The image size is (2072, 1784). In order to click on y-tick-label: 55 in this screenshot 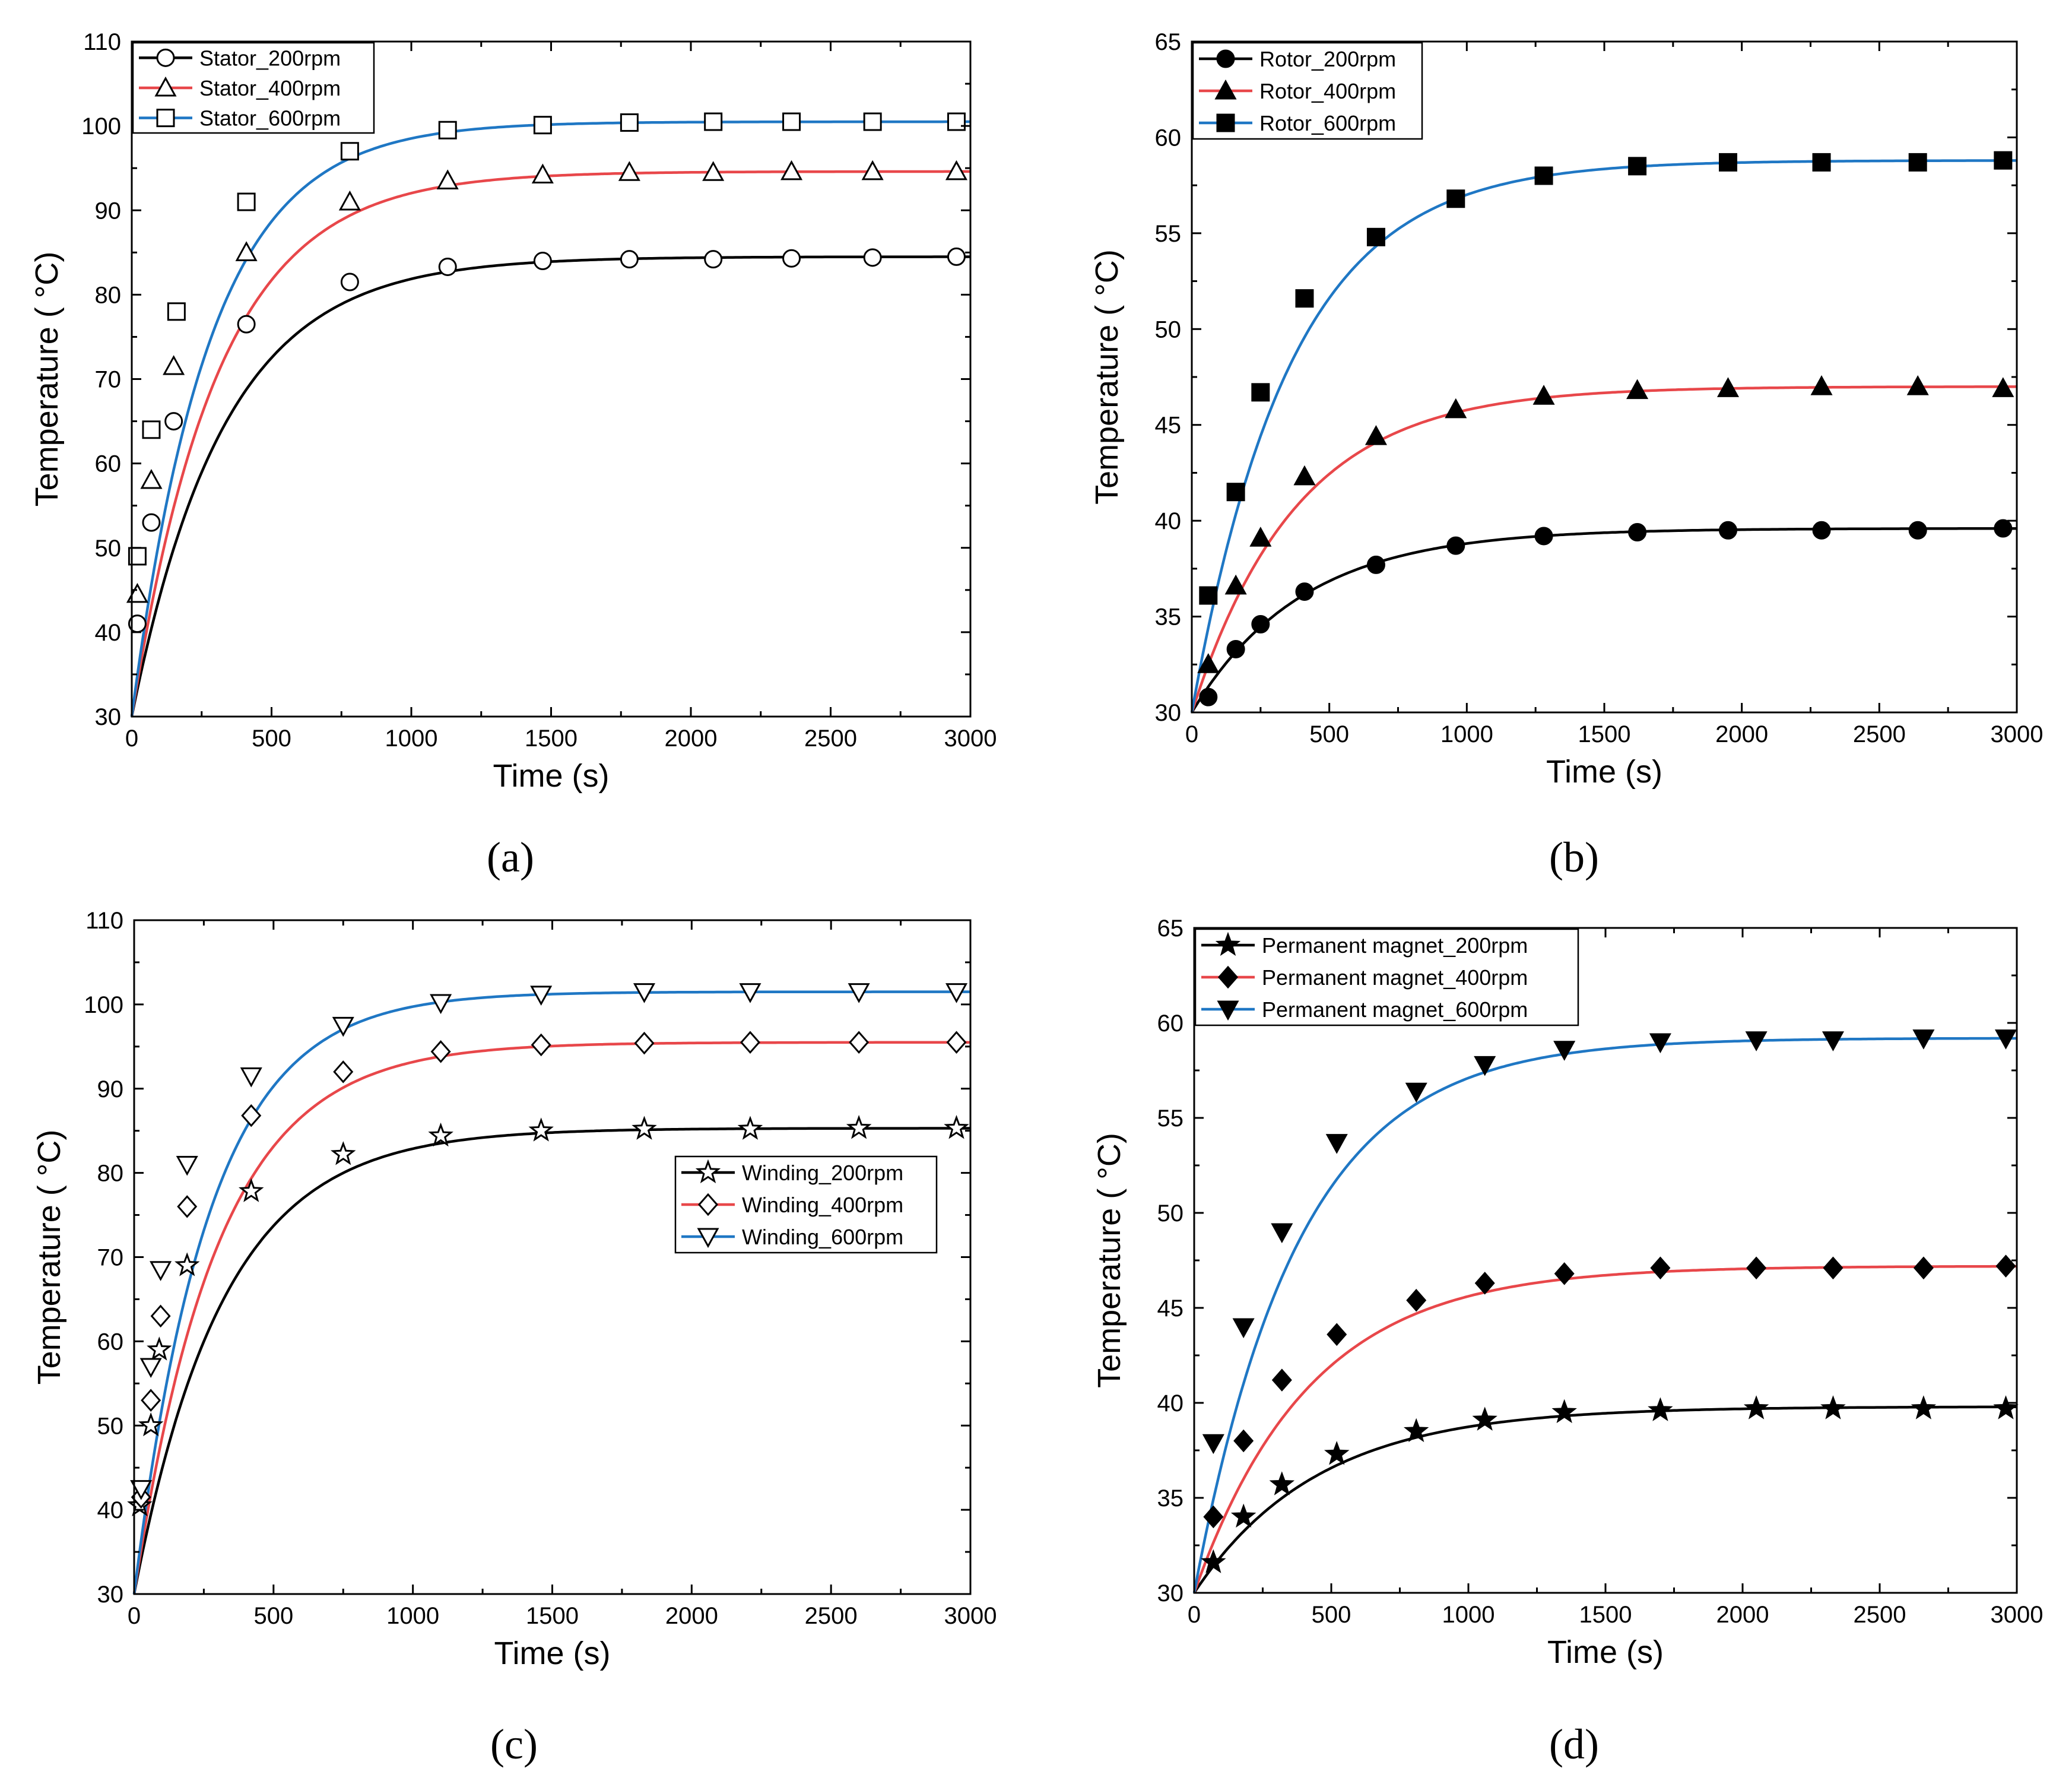, I will do `click(1170, 1118)`.